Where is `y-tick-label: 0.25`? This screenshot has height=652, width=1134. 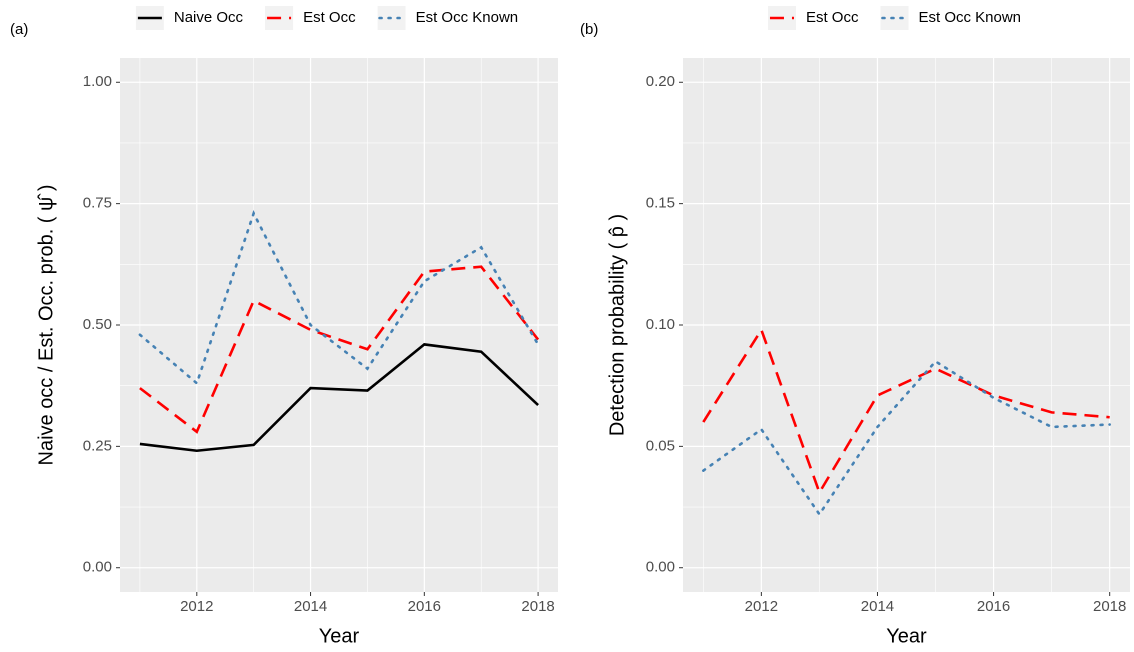 y-tick-label: 0.25 is located at coordinates (97, 445).